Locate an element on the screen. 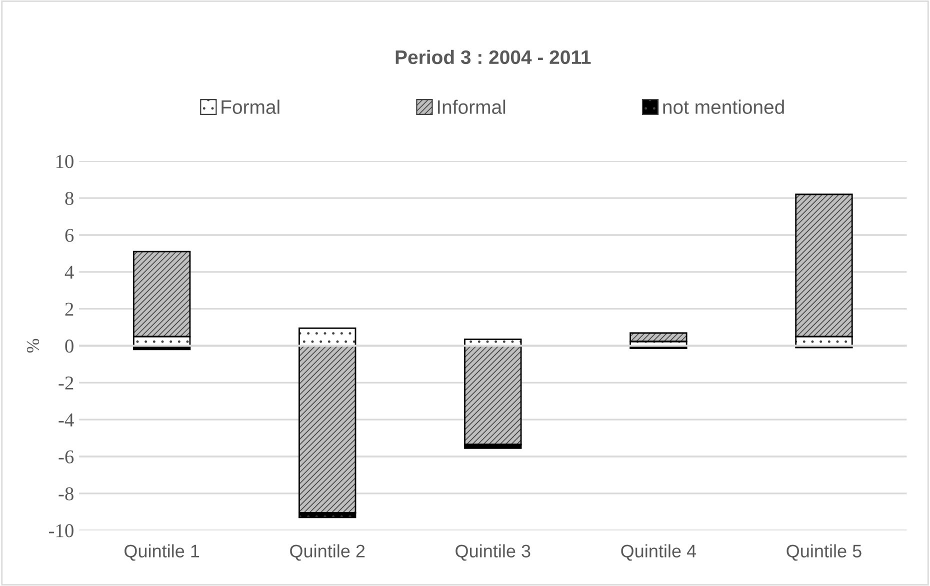 Image resolution: width=930 pixels, height=586 pixels. y-tick-label: 6 is located at coordinates (69, 235).